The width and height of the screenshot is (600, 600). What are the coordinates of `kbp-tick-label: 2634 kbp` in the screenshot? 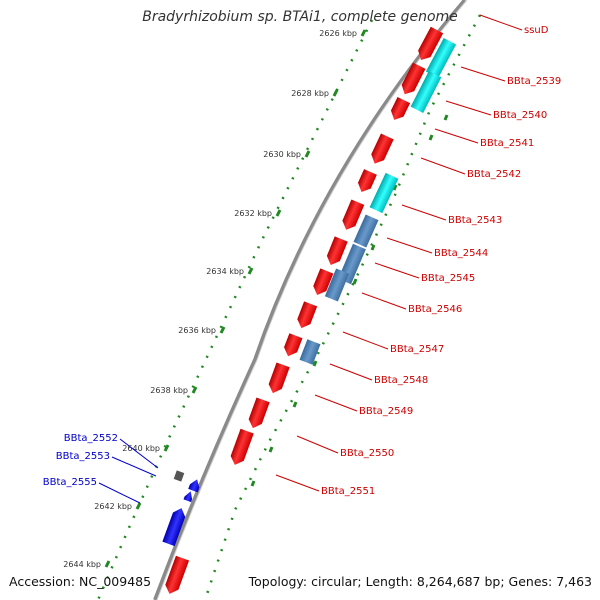 It's located at (225, 271).